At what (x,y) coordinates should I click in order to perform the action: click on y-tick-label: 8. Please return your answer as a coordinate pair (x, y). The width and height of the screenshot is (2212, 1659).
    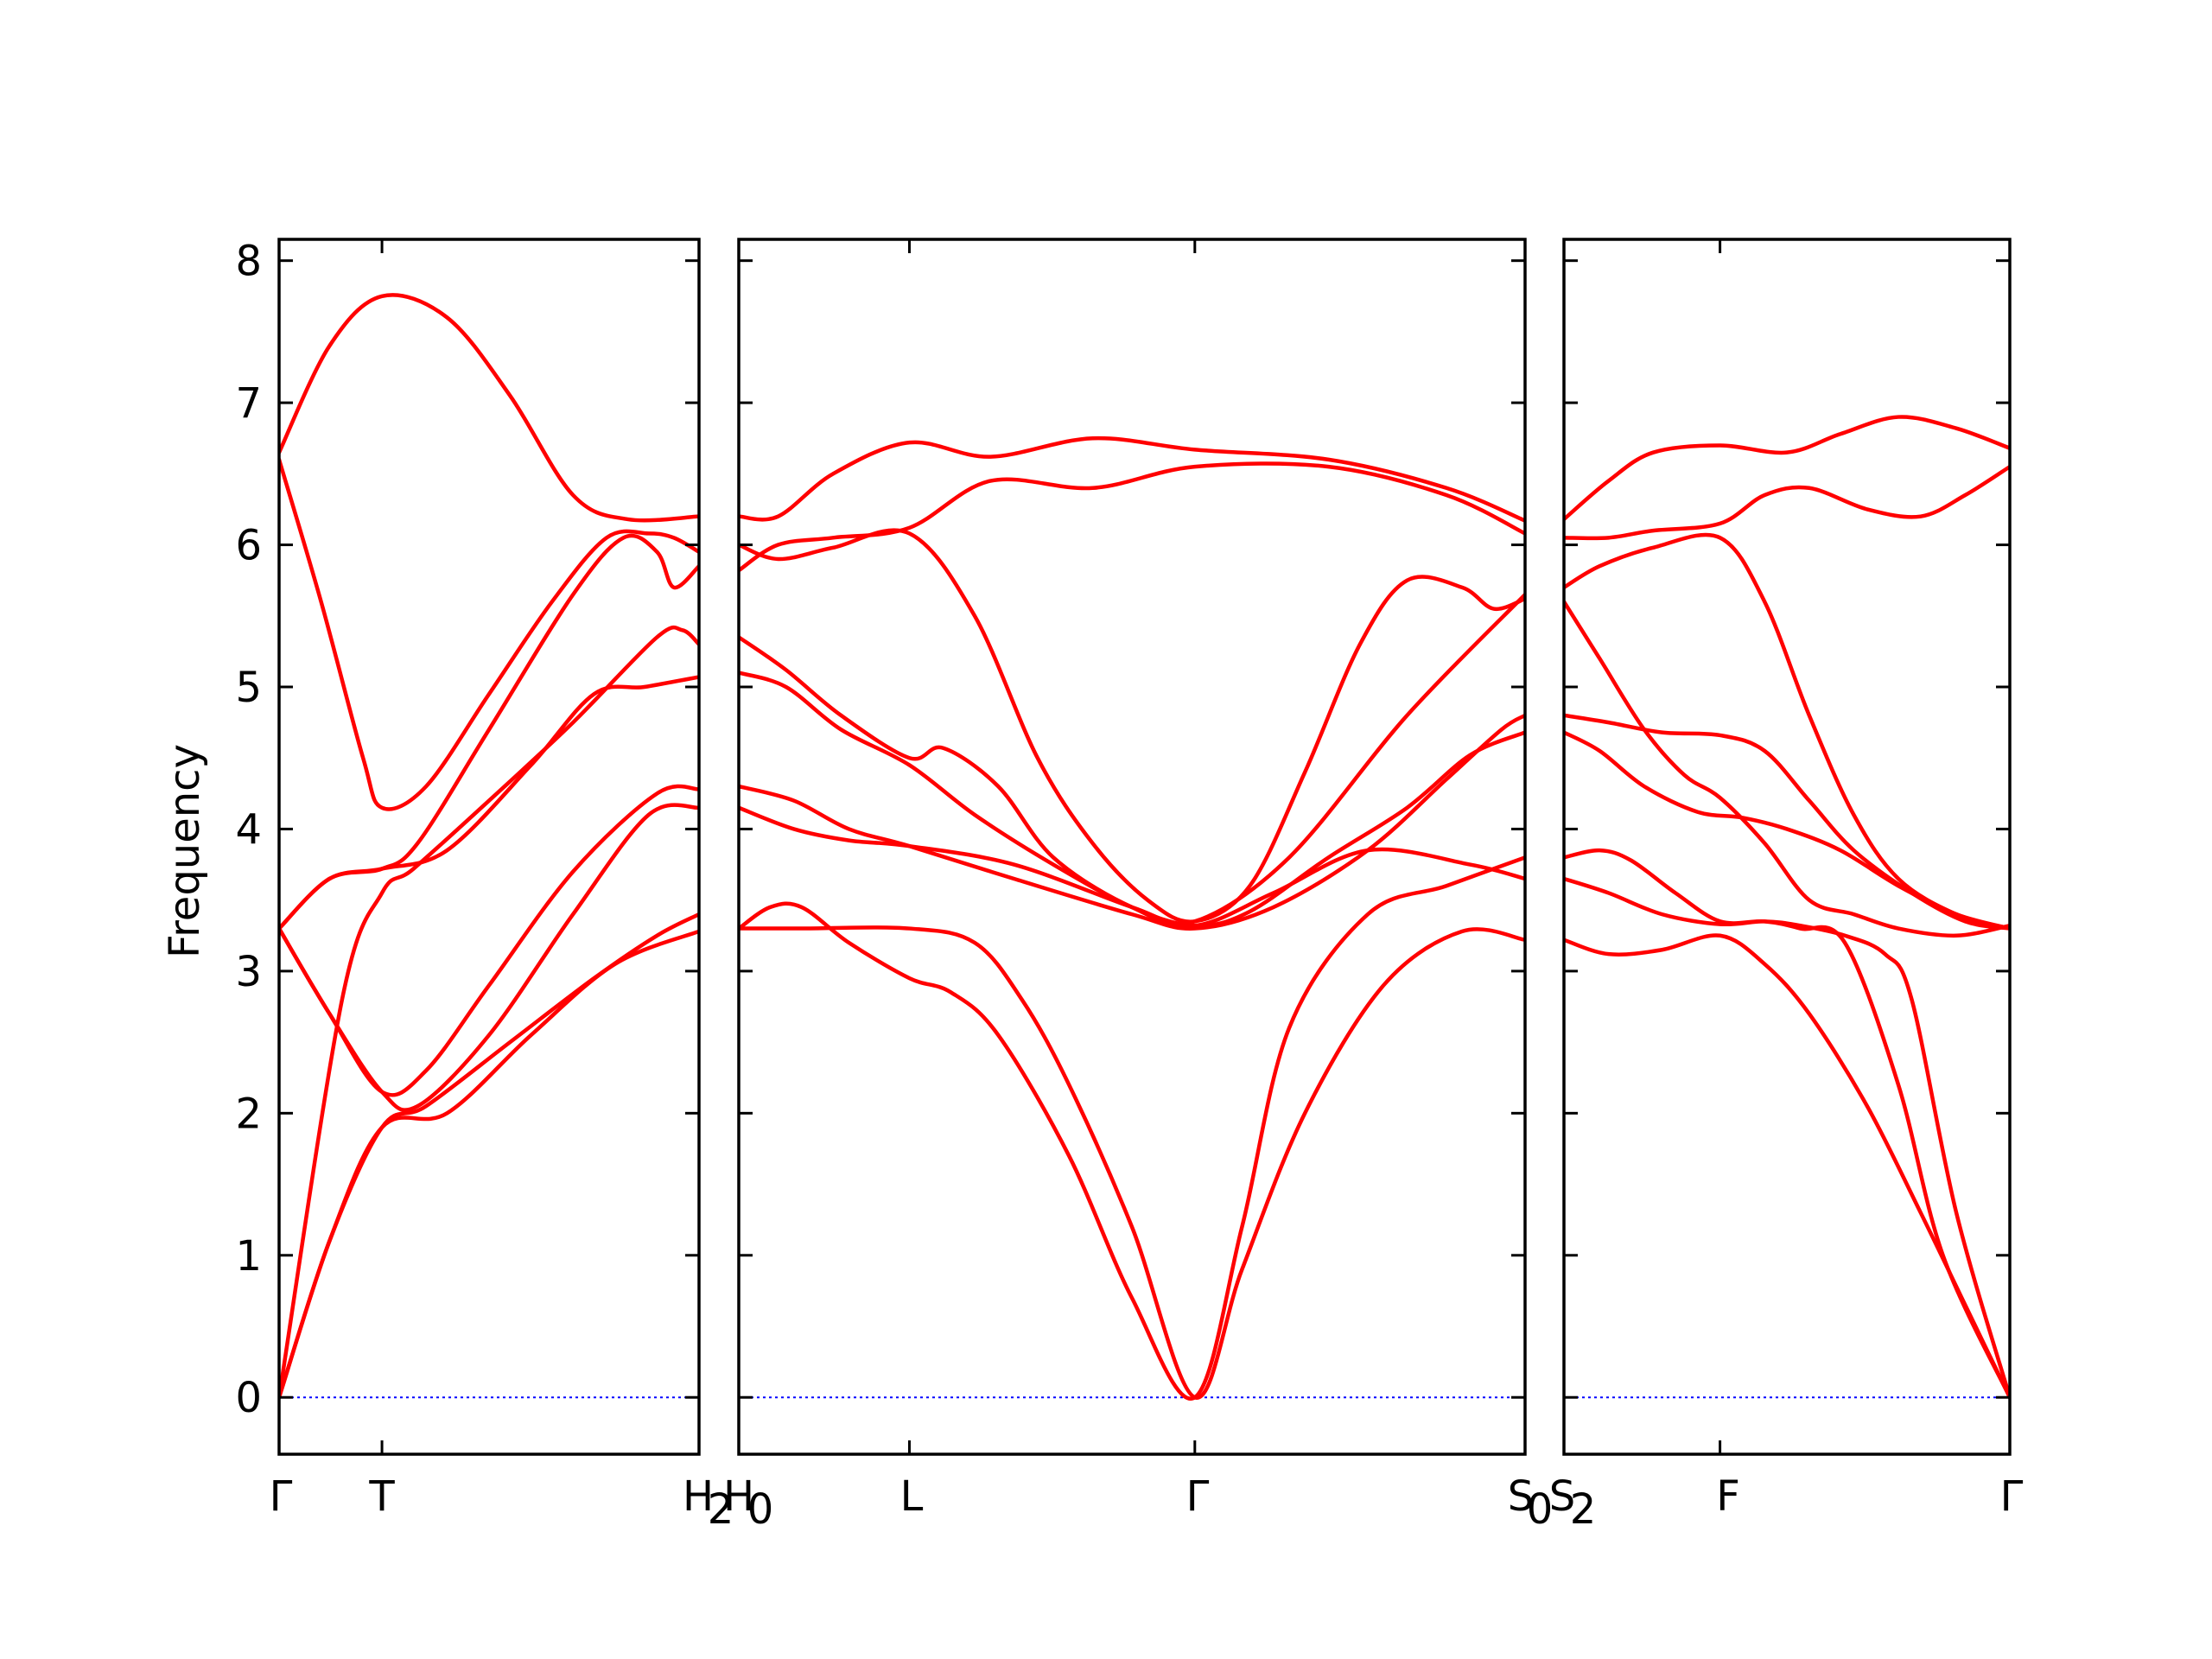
    Looking at the image, I should click on (248, 262).